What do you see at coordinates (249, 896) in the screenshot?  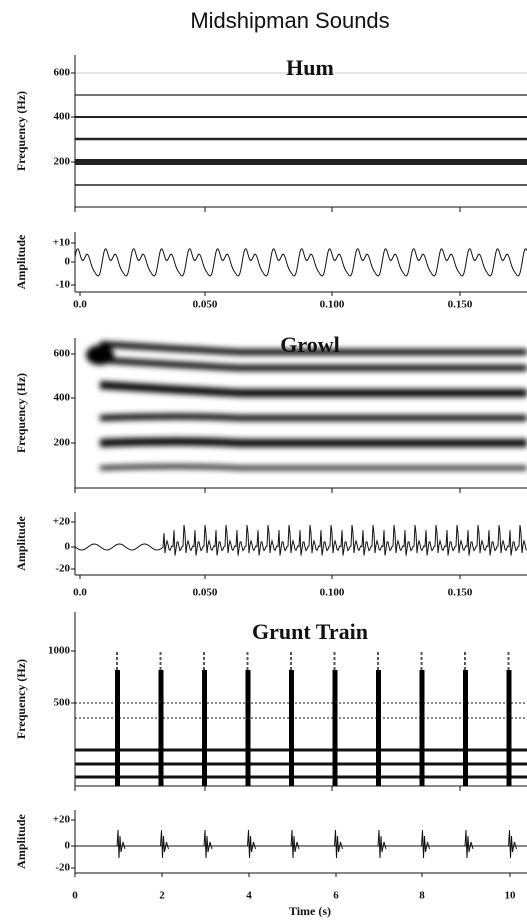 I see `x-tick-label: 4` at bounding box center [249, 896].